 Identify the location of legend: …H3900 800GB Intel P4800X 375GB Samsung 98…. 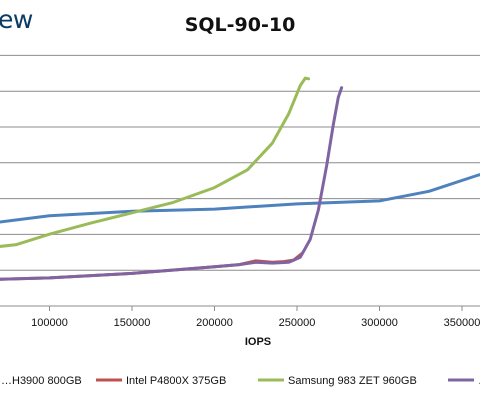
(240, 381).